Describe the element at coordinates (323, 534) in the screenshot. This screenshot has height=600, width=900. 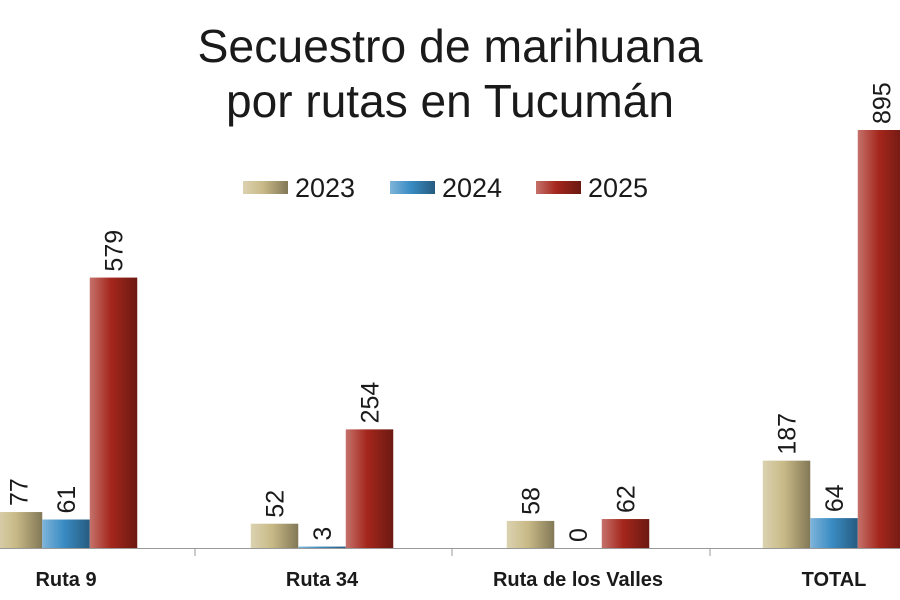
I see `value-label: 3` at that location.